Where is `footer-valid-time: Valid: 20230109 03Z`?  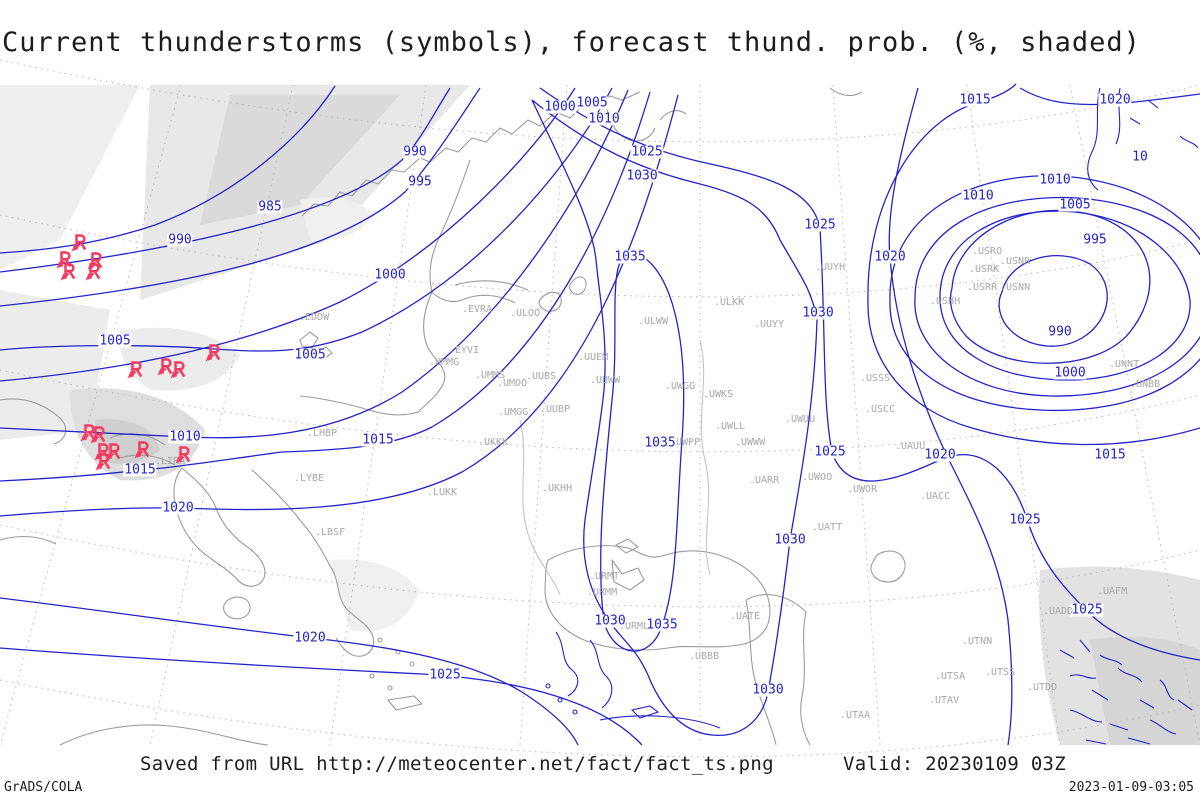
footer-valid-time: Valid: 20230109 03Z is located at coordinates (955, 764).